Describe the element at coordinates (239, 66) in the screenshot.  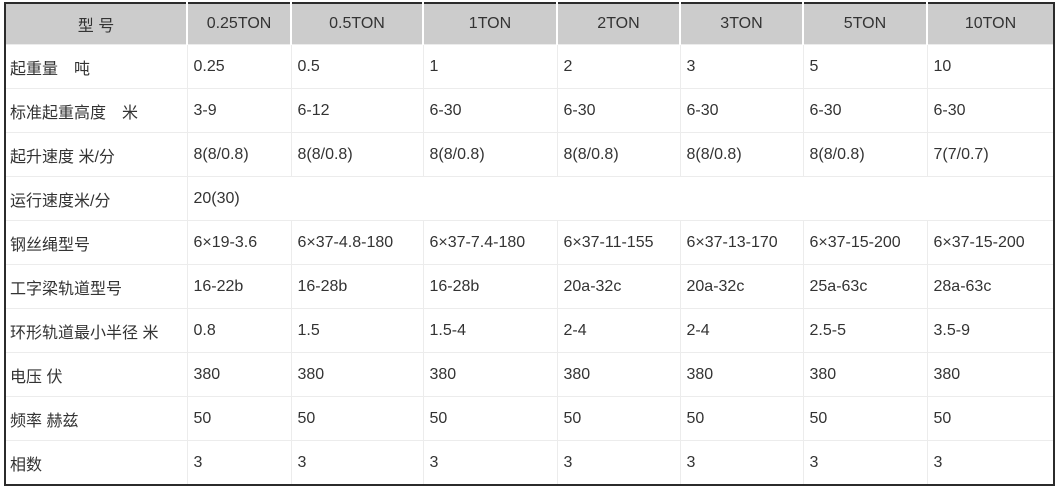
I see `cell: 0.25` at that location.